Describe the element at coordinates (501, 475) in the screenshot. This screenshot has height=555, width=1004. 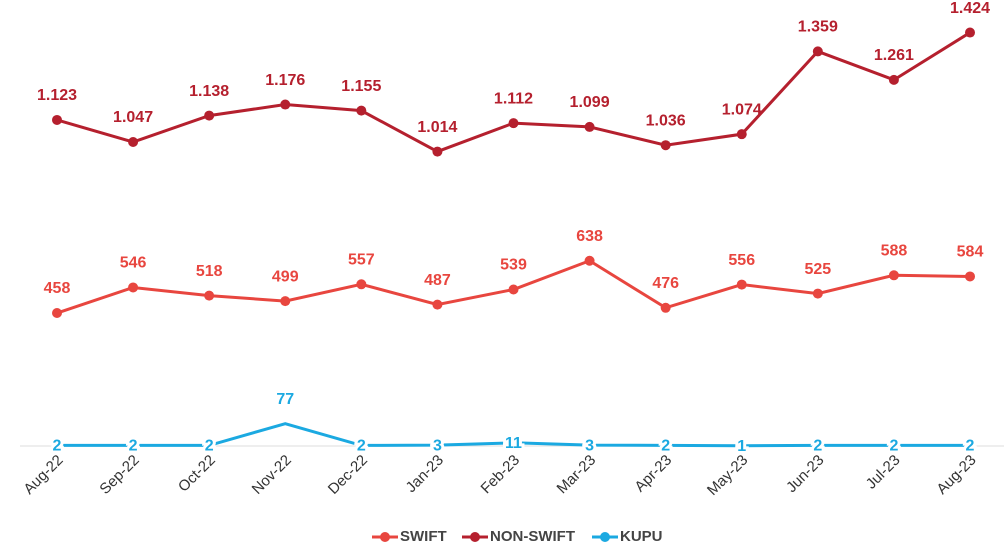
I see `x-tick-label: Feb-23` at that location.